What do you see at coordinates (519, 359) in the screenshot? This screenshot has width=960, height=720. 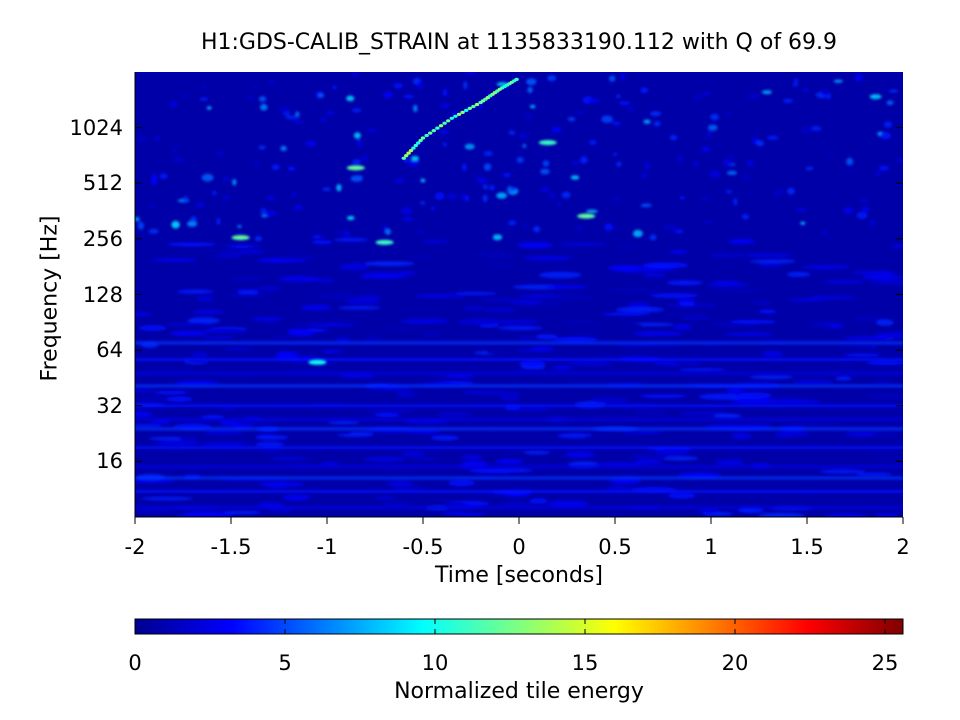 I see `line-57hz` at bounding box center [519, 359].